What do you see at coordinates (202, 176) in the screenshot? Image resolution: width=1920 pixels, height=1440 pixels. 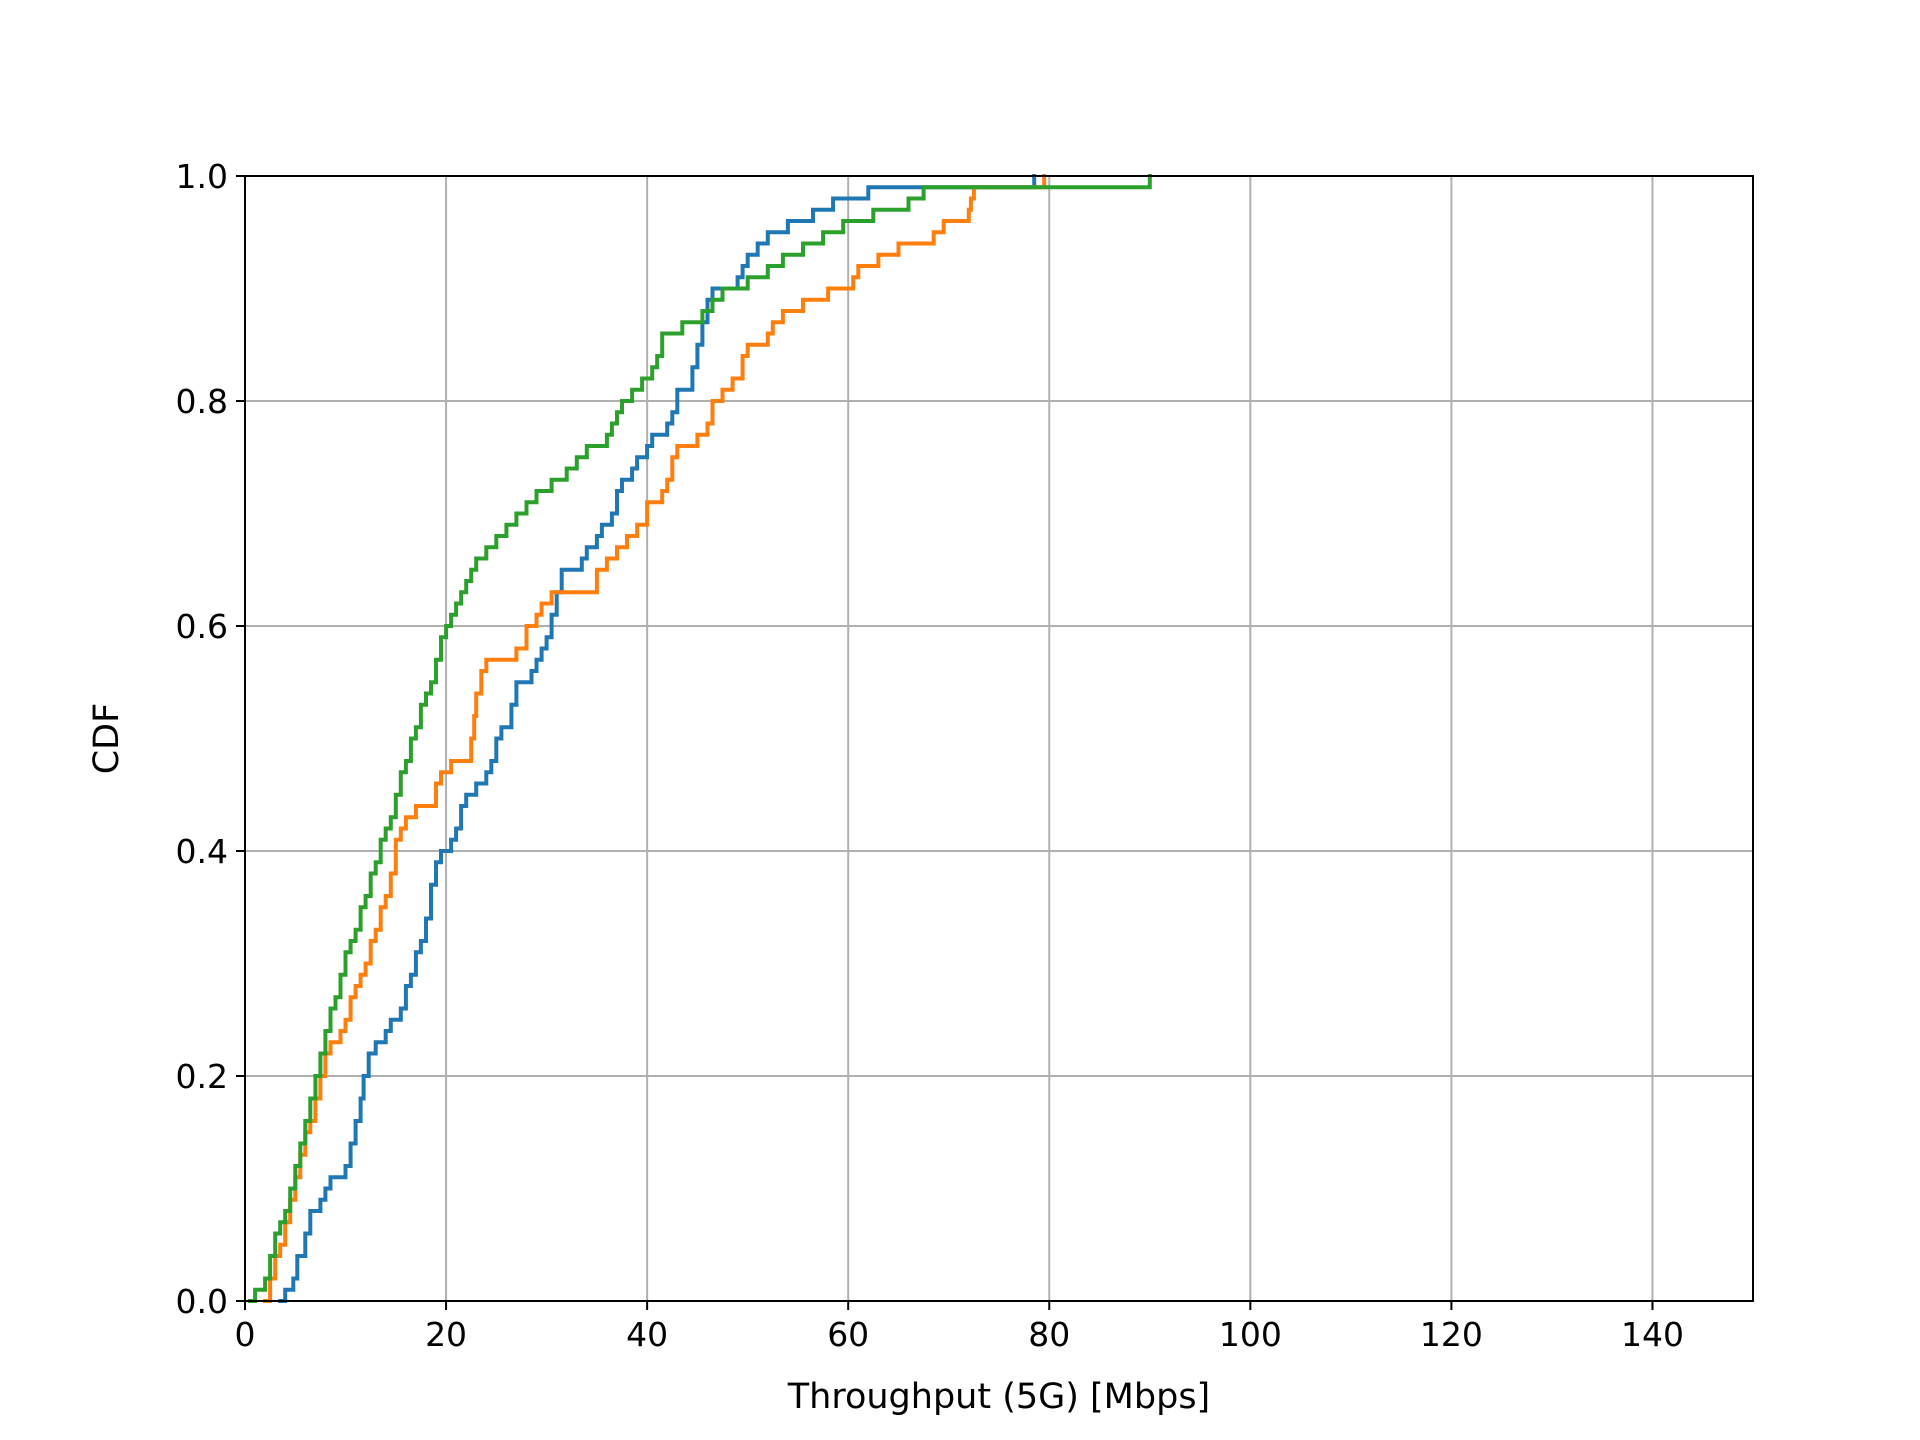 I see `y-tick-label: 1.0` at bounding box center [202, 176].